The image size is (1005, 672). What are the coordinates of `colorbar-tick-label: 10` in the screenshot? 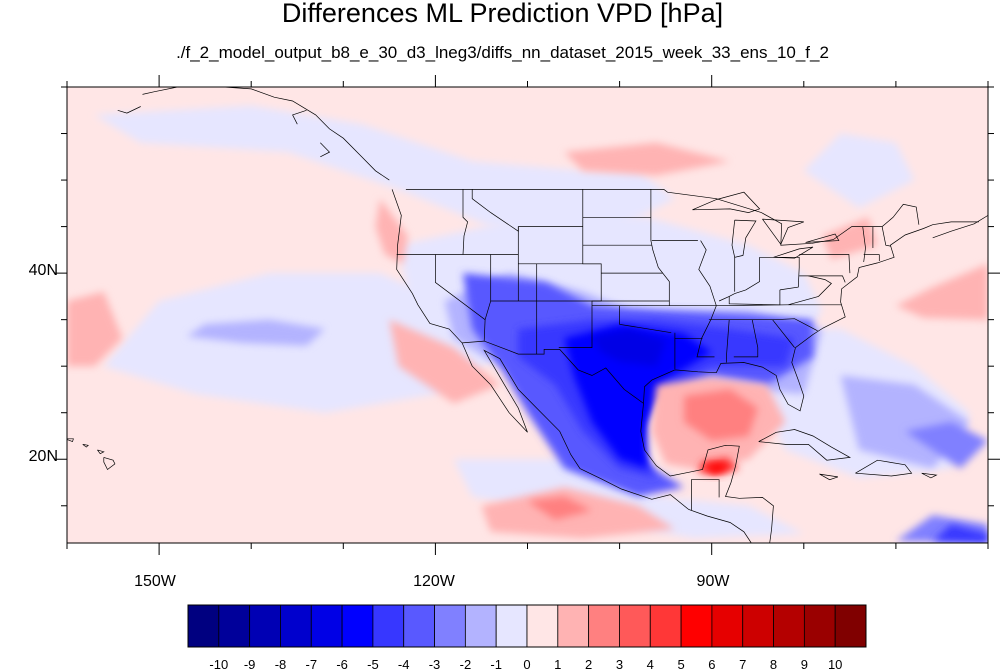 It's located at (835, 664).